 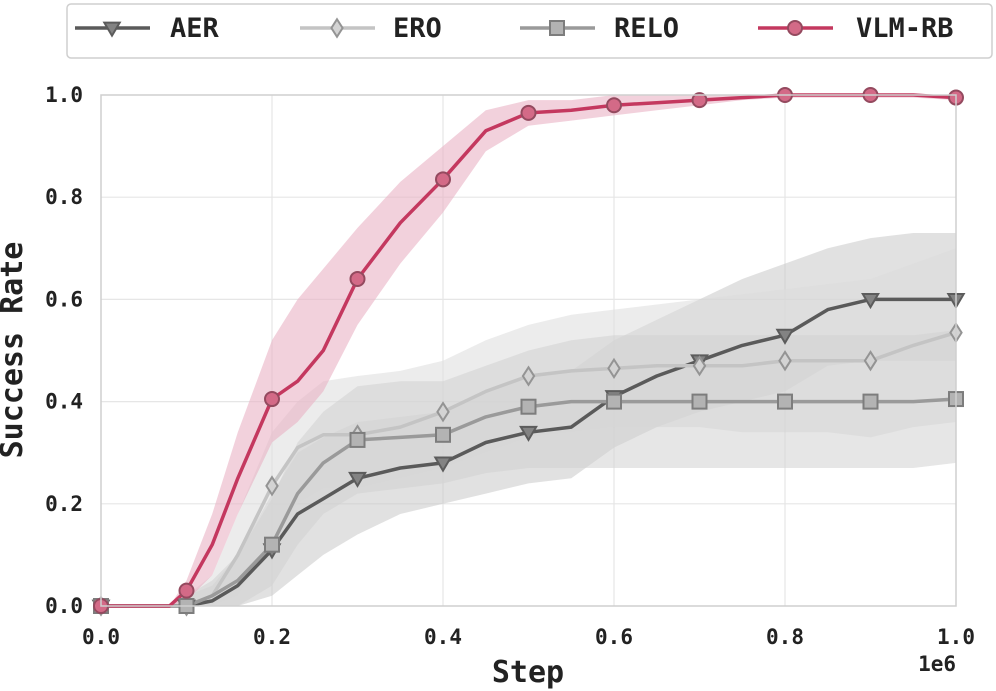 I want to click on x-tick-label: 0.6, so click(x=614, y=637).